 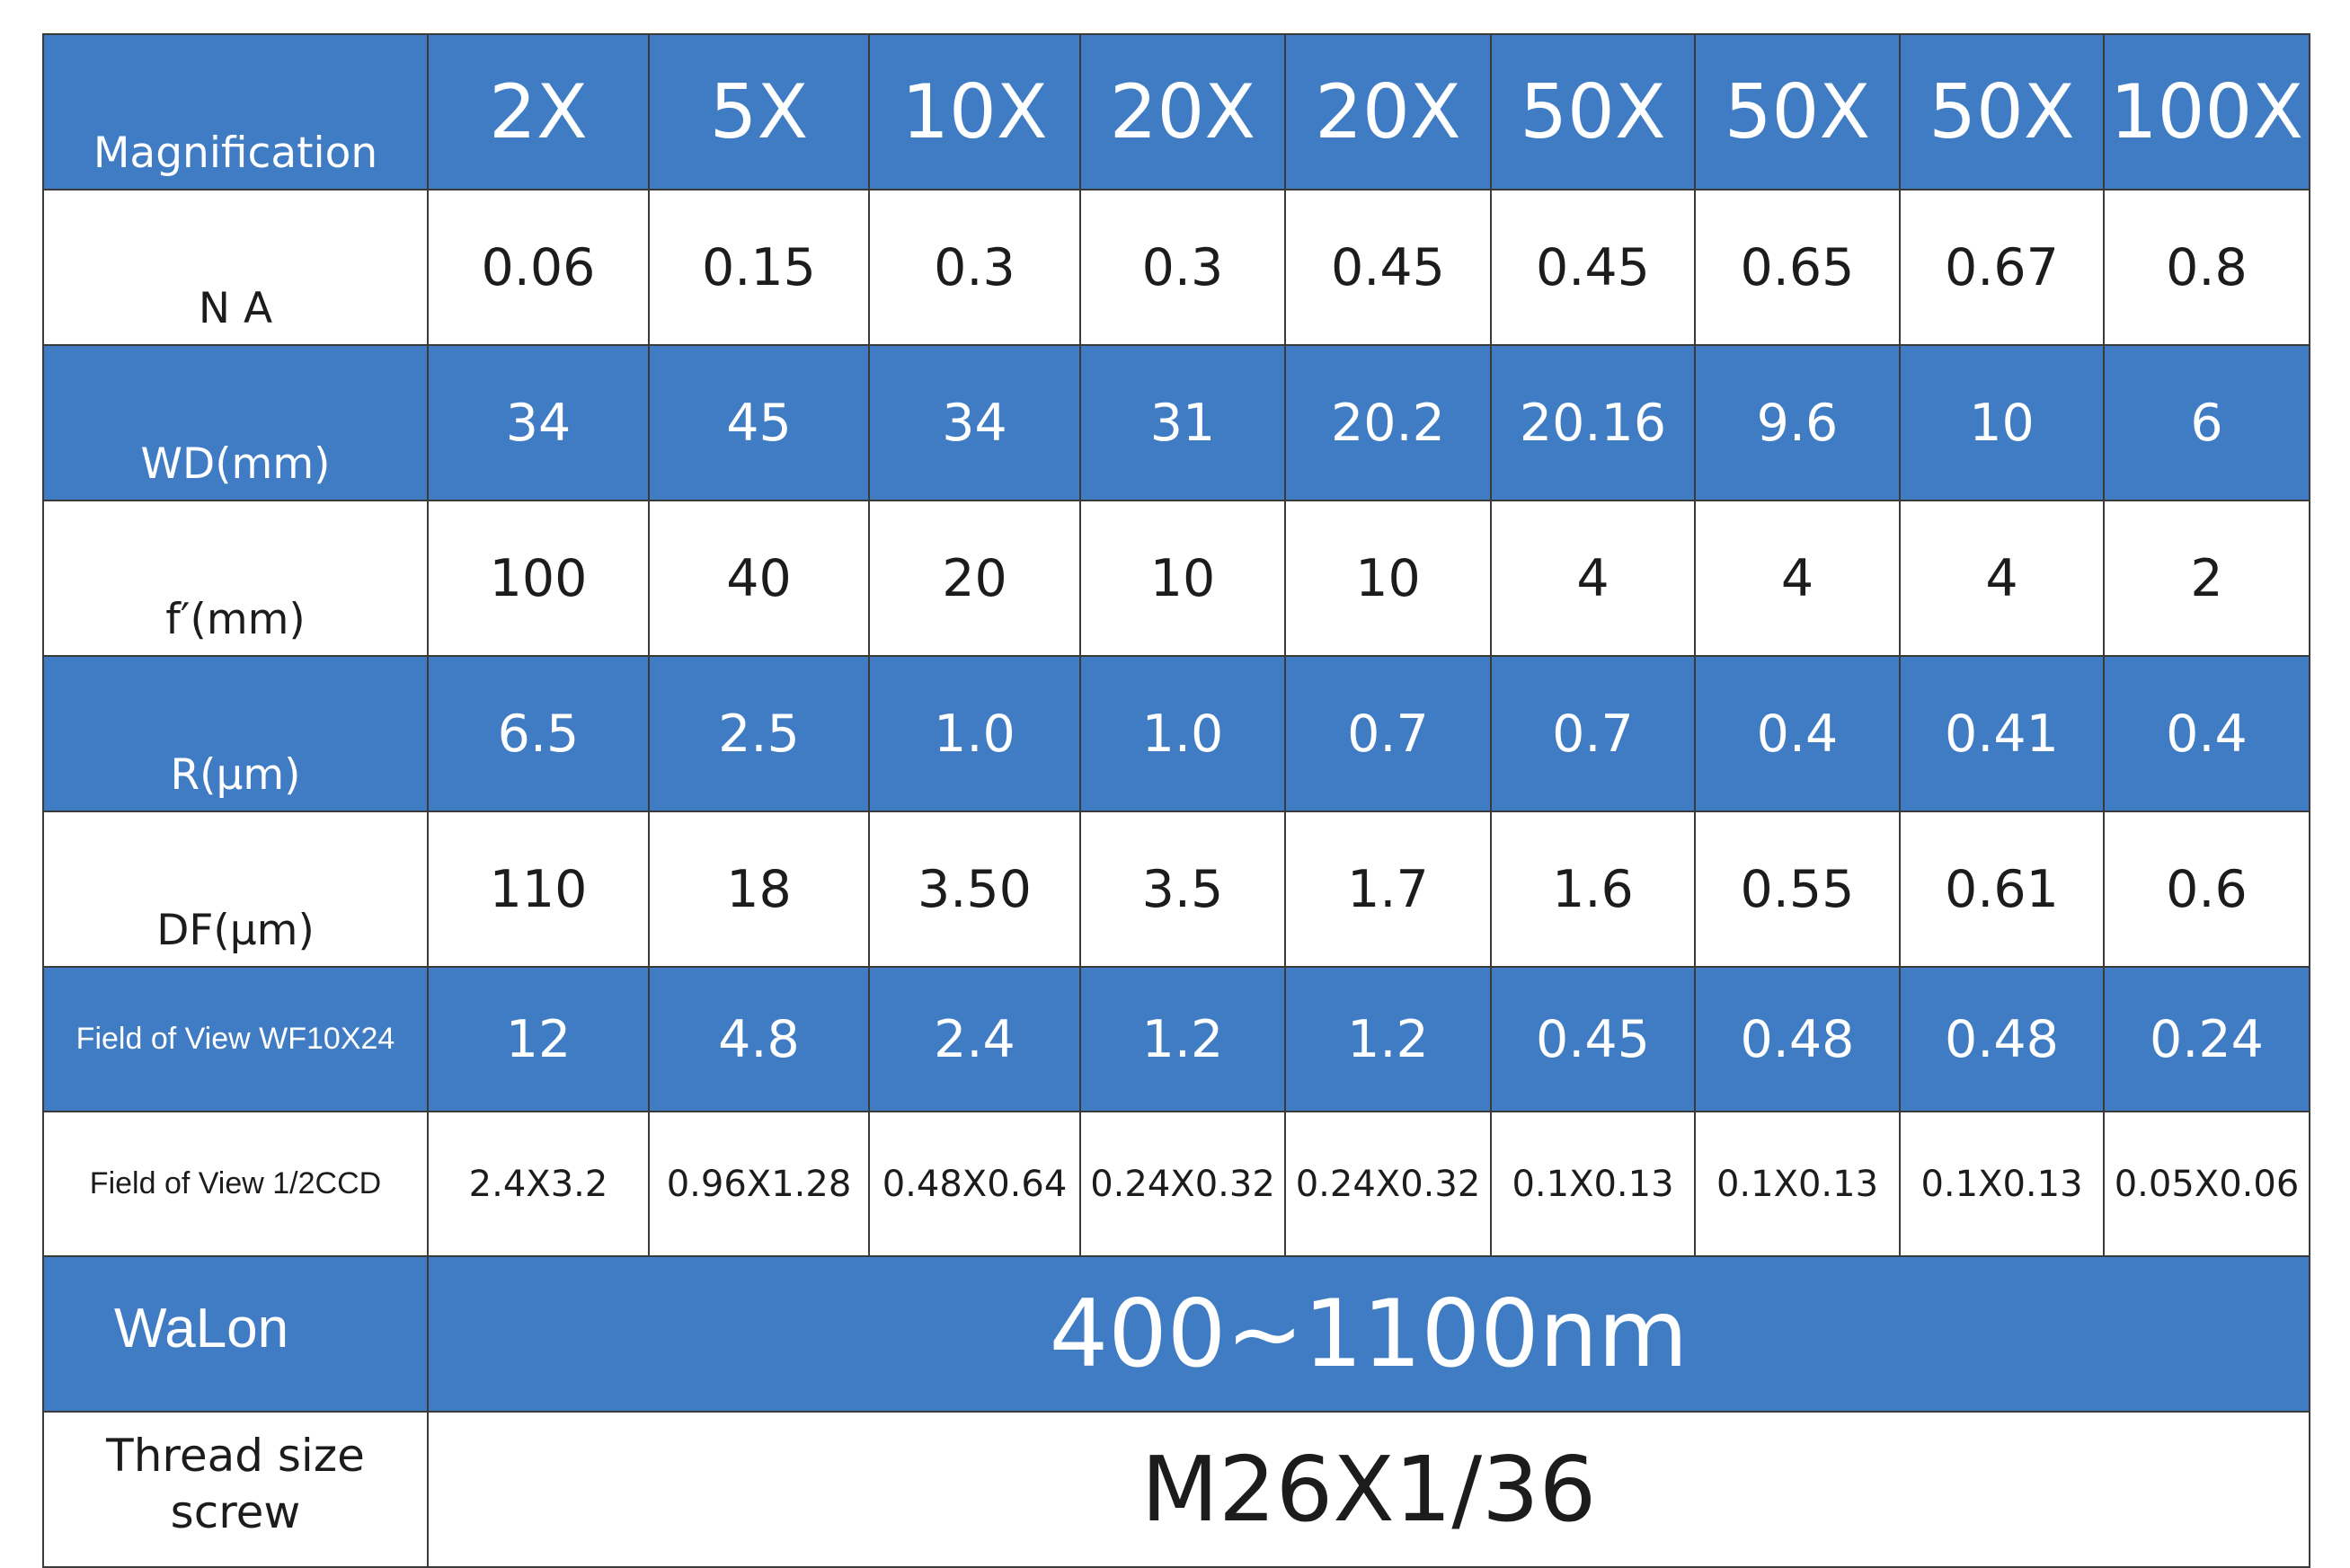 I want to click on thread-row: Thread size screw M26X1/36, so click(x=1176, y=1490).